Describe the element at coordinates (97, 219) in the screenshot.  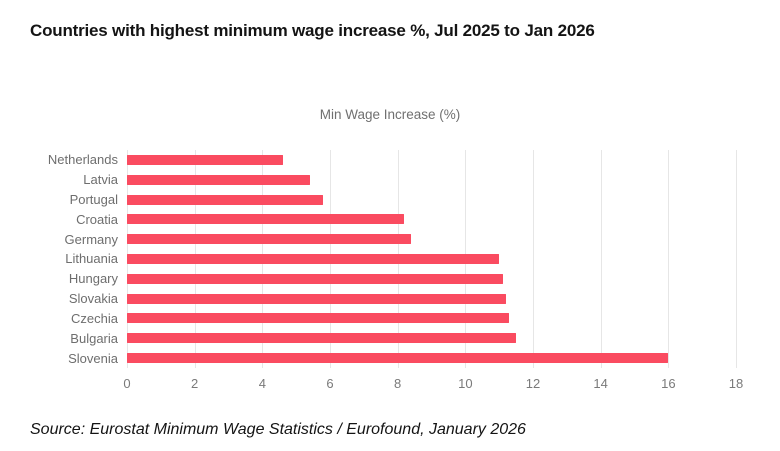
I see `category-label: Croatia` at that location.